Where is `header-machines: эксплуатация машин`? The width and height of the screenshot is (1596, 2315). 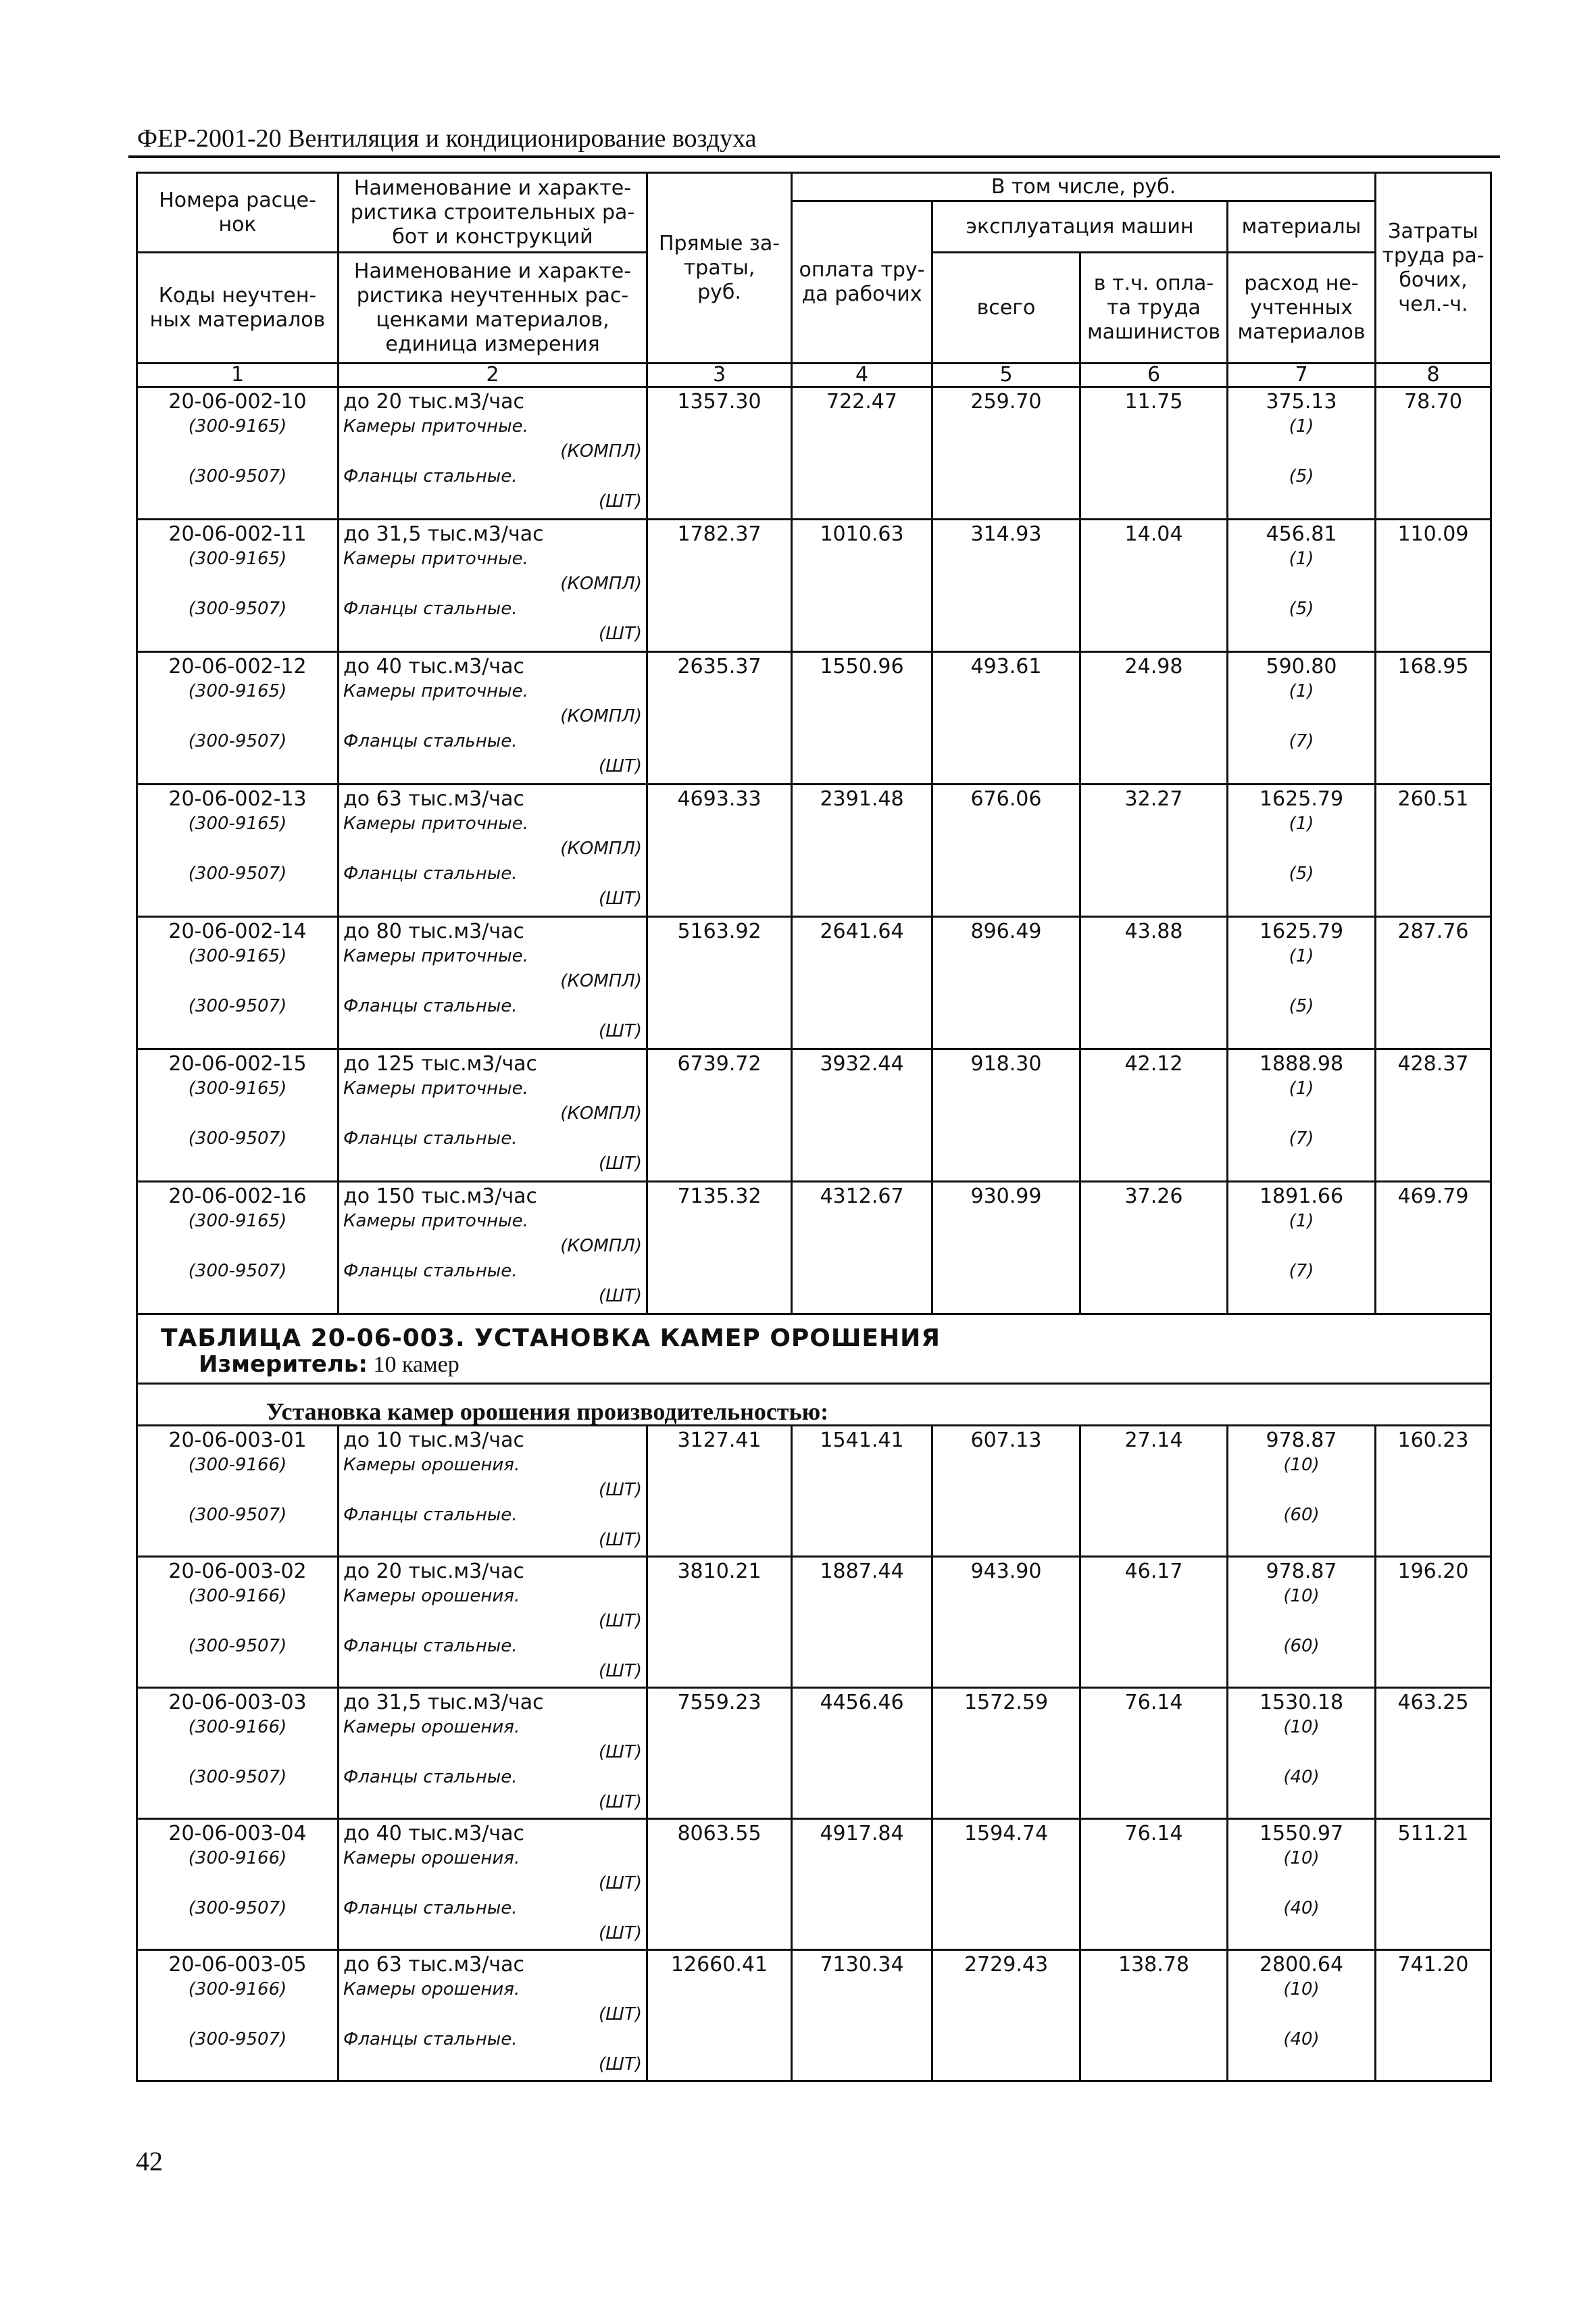
header-machines: эксплуатация машин is located at coordinates (1080, 226).